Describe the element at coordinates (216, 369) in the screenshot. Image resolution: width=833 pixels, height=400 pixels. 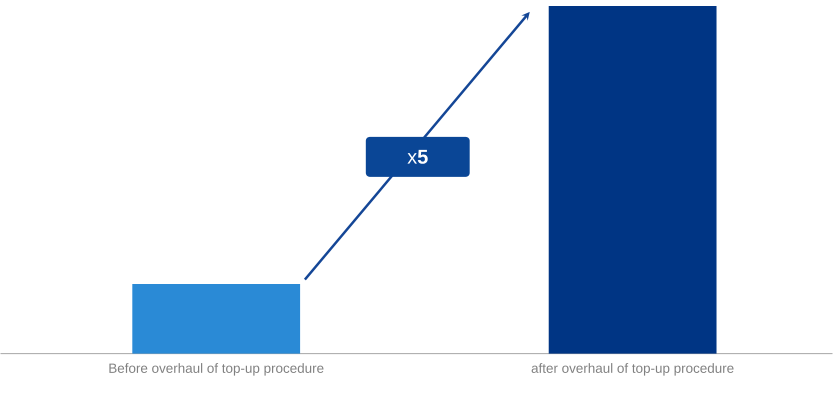
I see `x-tick-label: Before overhaul of top-up procedure` at that location.